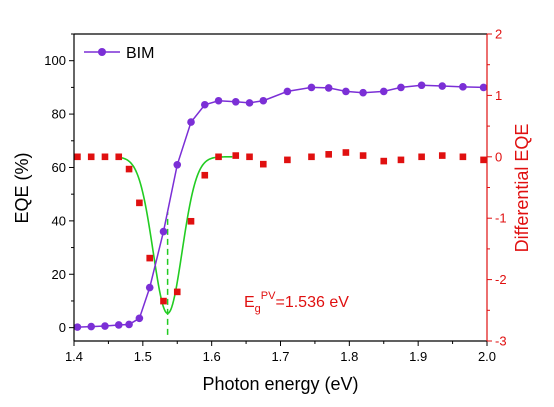 Image resolution: width=554 pixels, height=407 pixels. I want to click on x-tick-label: 1.8, so click(349, 356).